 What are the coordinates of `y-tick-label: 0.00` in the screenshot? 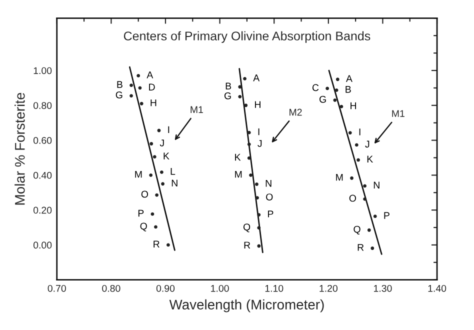 It's located at (42, 245).